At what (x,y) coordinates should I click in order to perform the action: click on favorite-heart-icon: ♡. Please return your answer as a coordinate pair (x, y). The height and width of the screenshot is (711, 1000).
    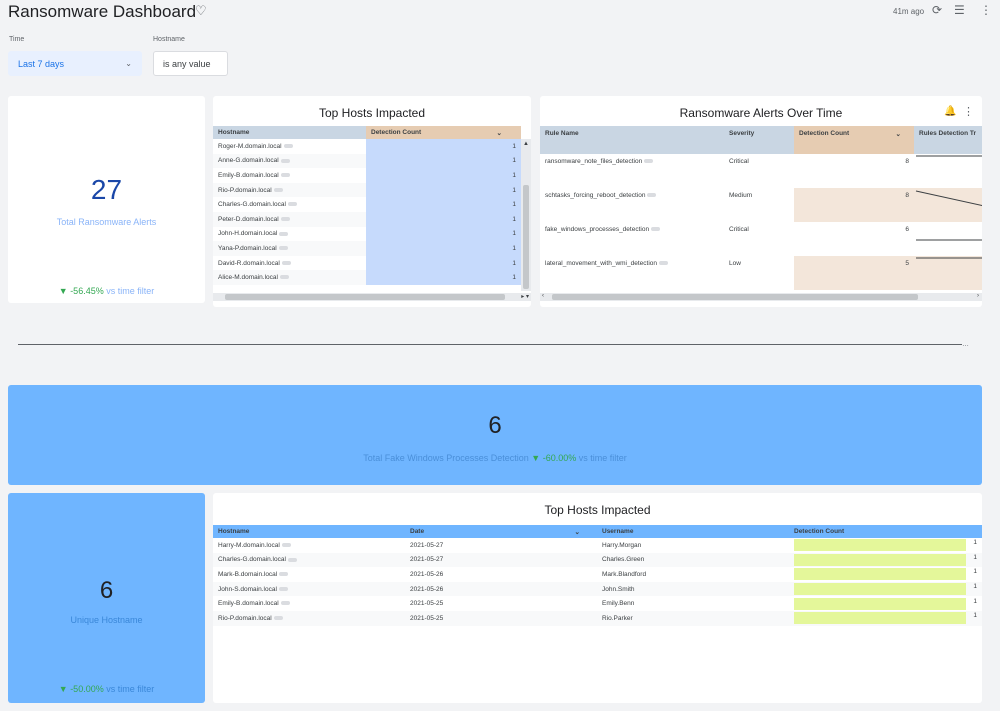
    Looking at the image, I should click on (201, 10).